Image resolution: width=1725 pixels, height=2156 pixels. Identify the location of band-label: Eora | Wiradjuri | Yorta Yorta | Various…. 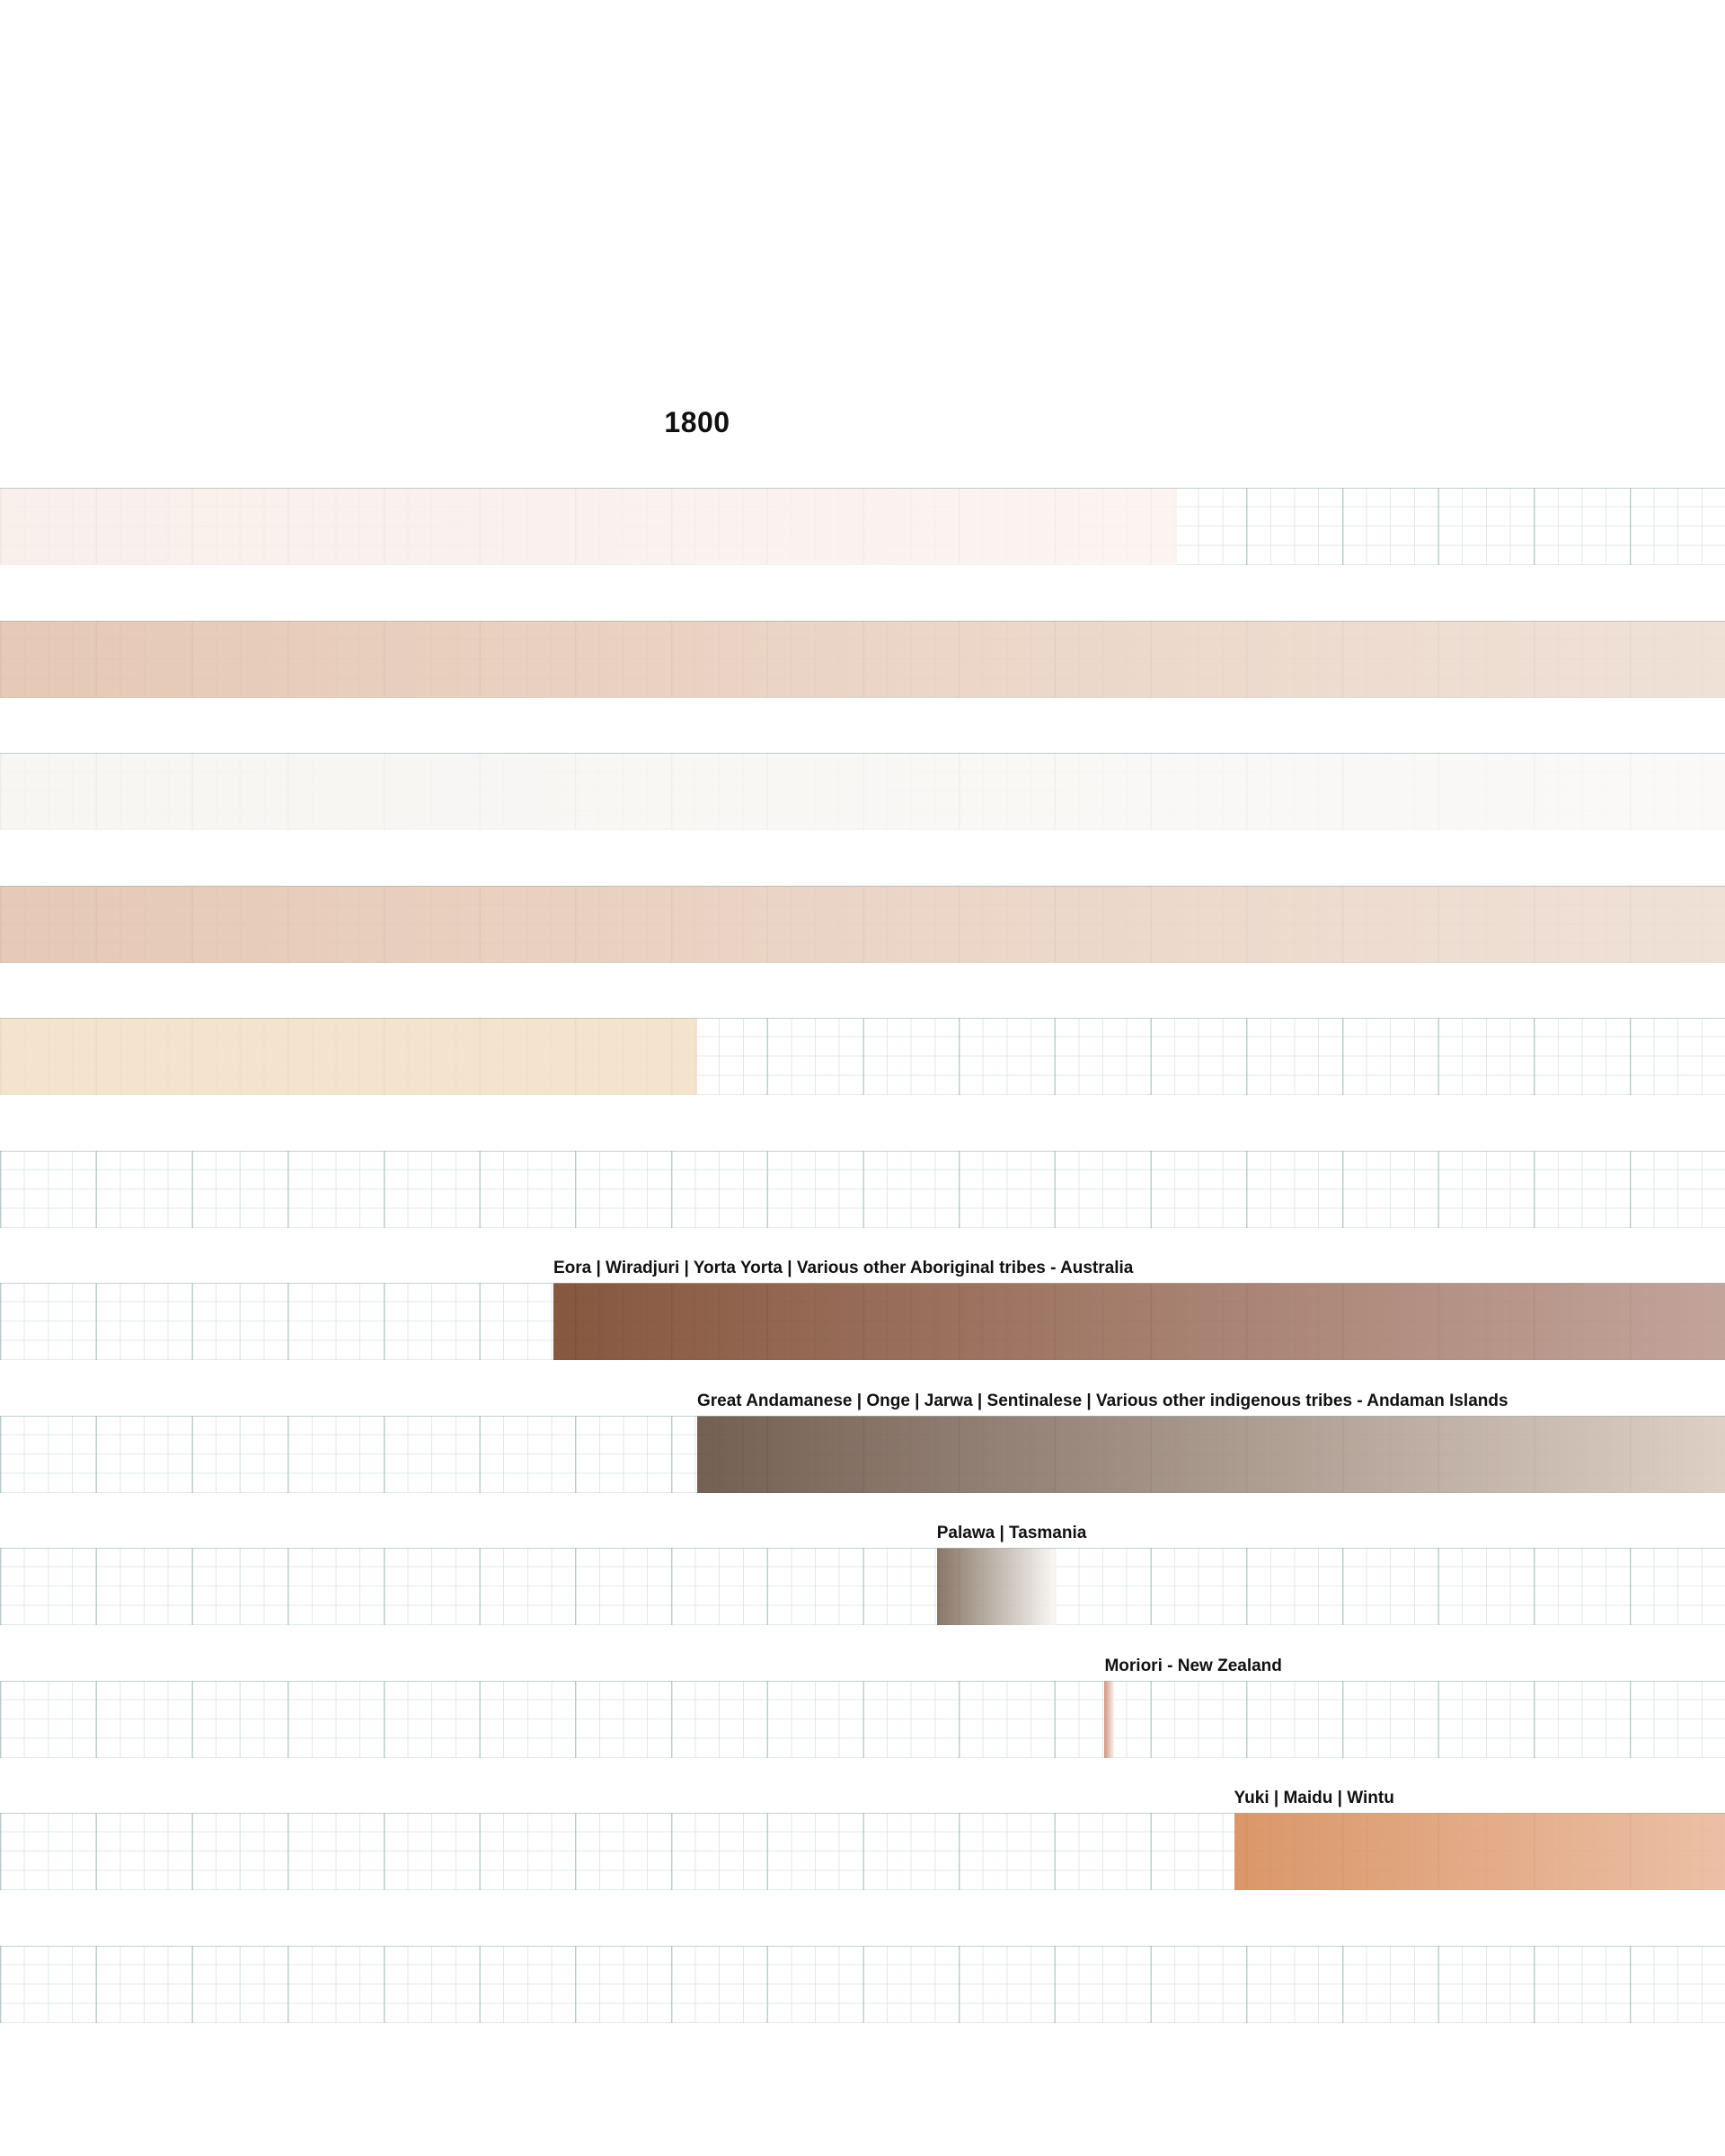
(844, 1268).